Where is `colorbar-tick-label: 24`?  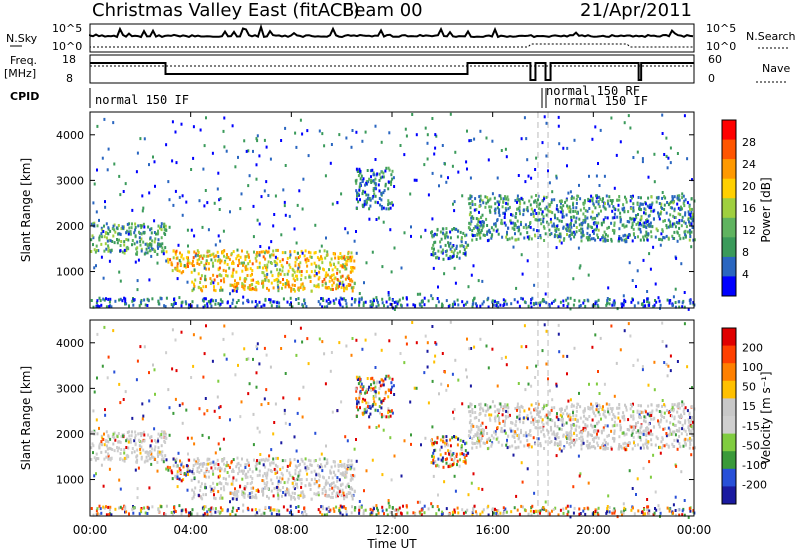
colorbar-tick-label: 24 is located at coordinates (749, 164).